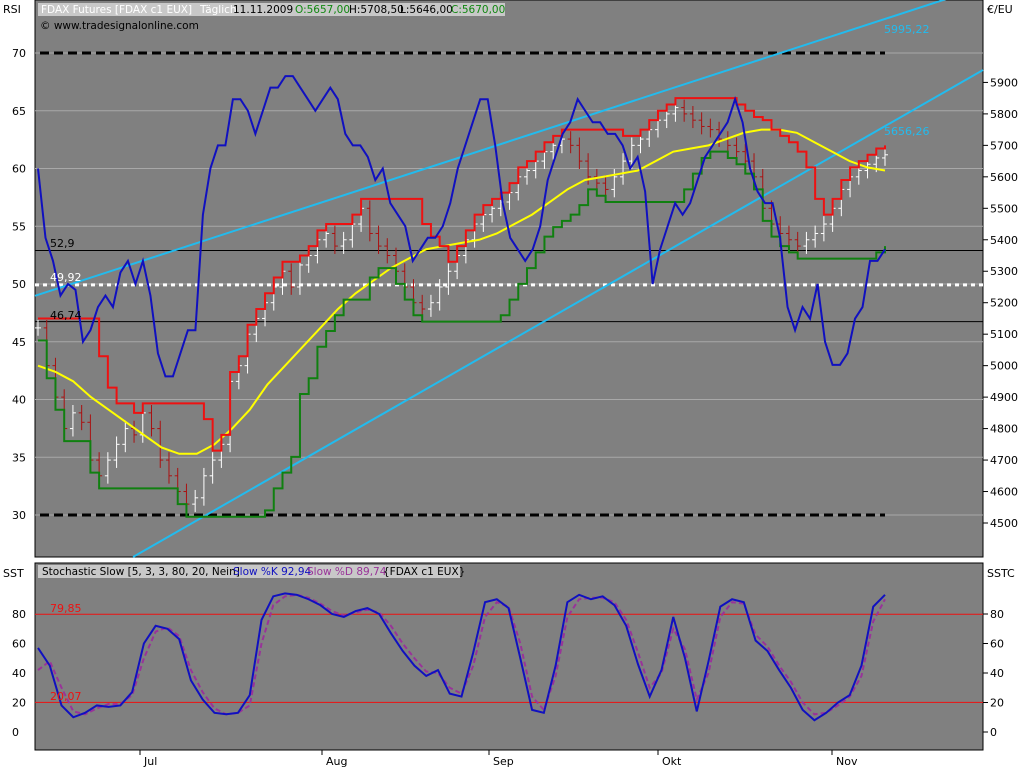  What do you see at coordinates (1004, 145) in the screenshot?
I see `price-tick-label: 5700` at bounding box center [1004, 145].